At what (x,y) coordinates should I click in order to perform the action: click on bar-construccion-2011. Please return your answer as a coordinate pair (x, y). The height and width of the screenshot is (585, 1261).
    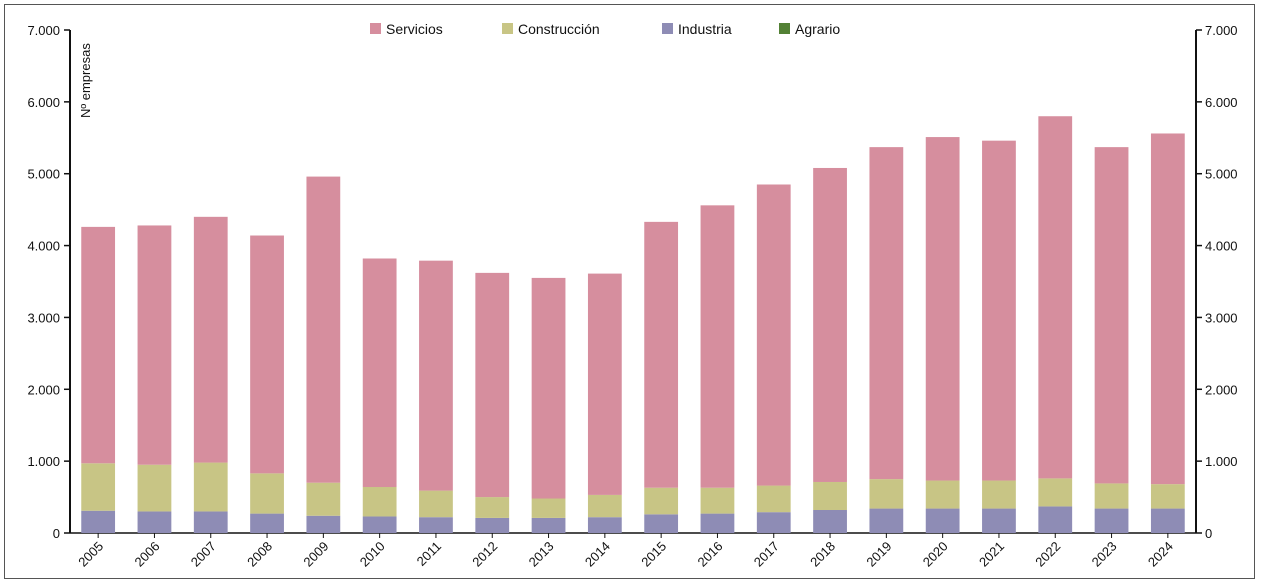
    Looking at the image, I should click on (436, 504).